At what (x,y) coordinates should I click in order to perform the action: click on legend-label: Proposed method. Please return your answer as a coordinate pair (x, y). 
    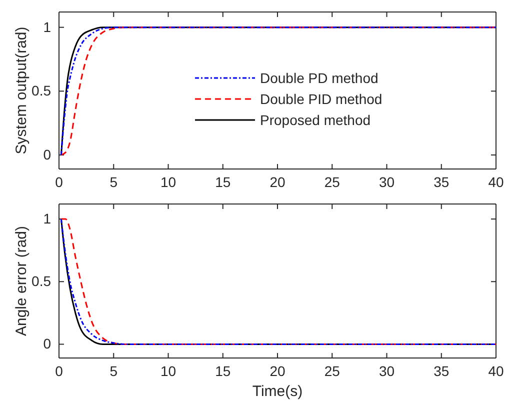
    Looking at the image, I should click on (315, 120).